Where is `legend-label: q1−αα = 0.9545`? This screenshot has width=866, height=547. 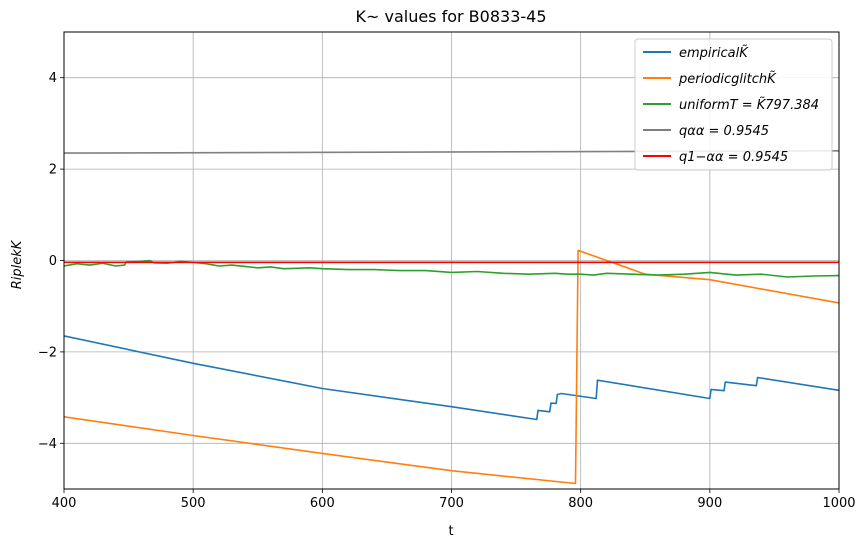
legend-label: q1−αα = 0.9545 is located at coordinates (733, 157).